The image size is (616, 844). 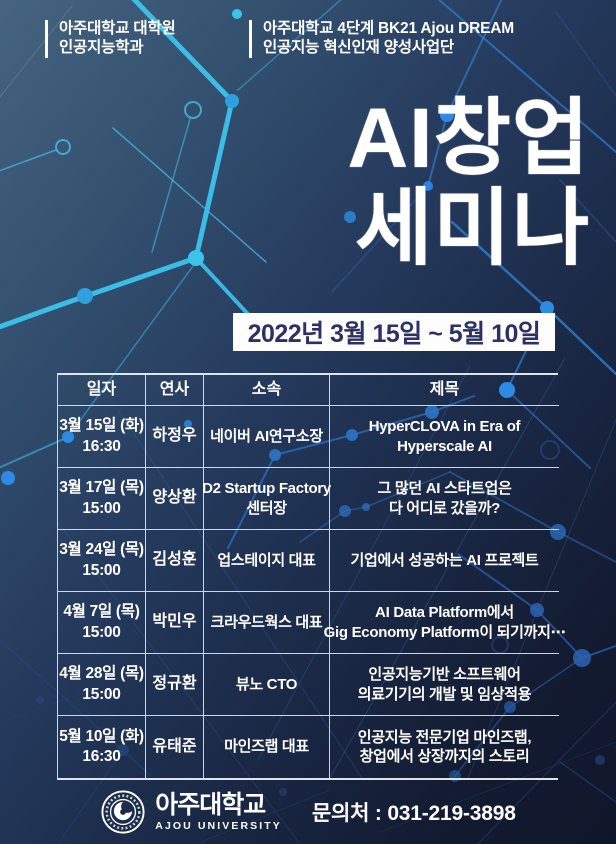 What do you see at coordinates (267, 685) in the screenshot?
I see `table-row-5-affiliation: 뷰노 CTO` at bounding box center [267, 685].